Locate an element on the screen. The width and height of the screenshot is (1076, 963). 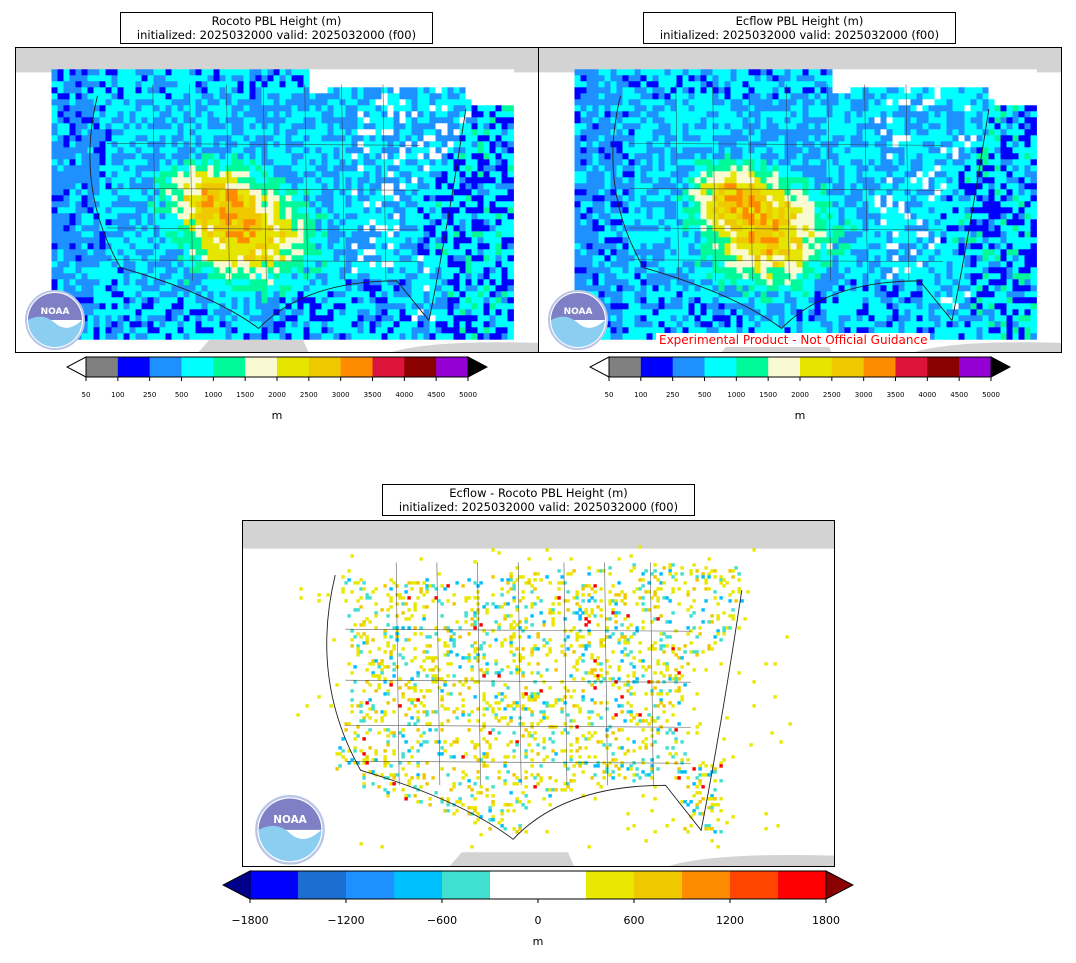
diff-colorbar-swatches is located at coordinates (538, 886).